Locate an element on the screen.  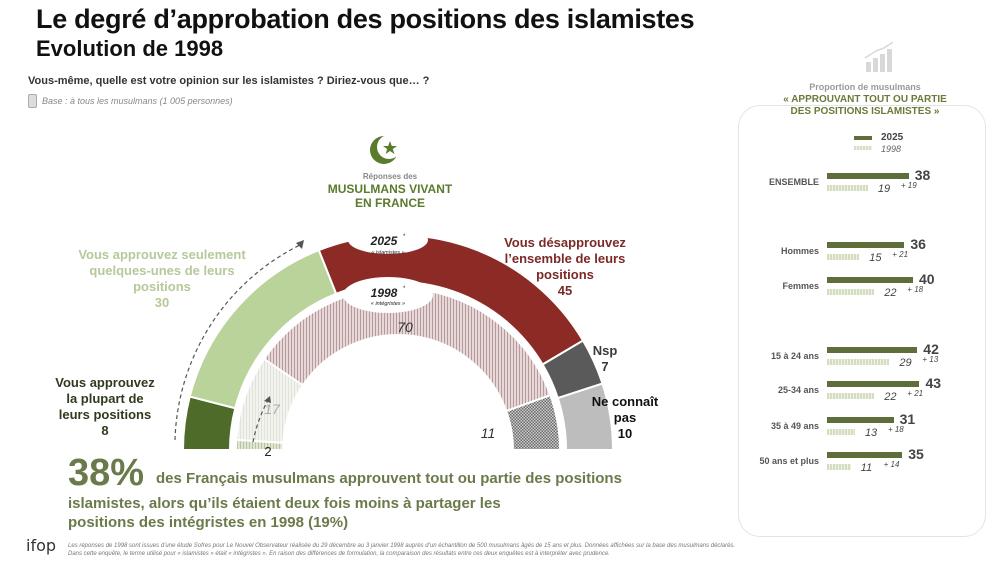
value-1998: 11 is located at coordinates (866, 468).